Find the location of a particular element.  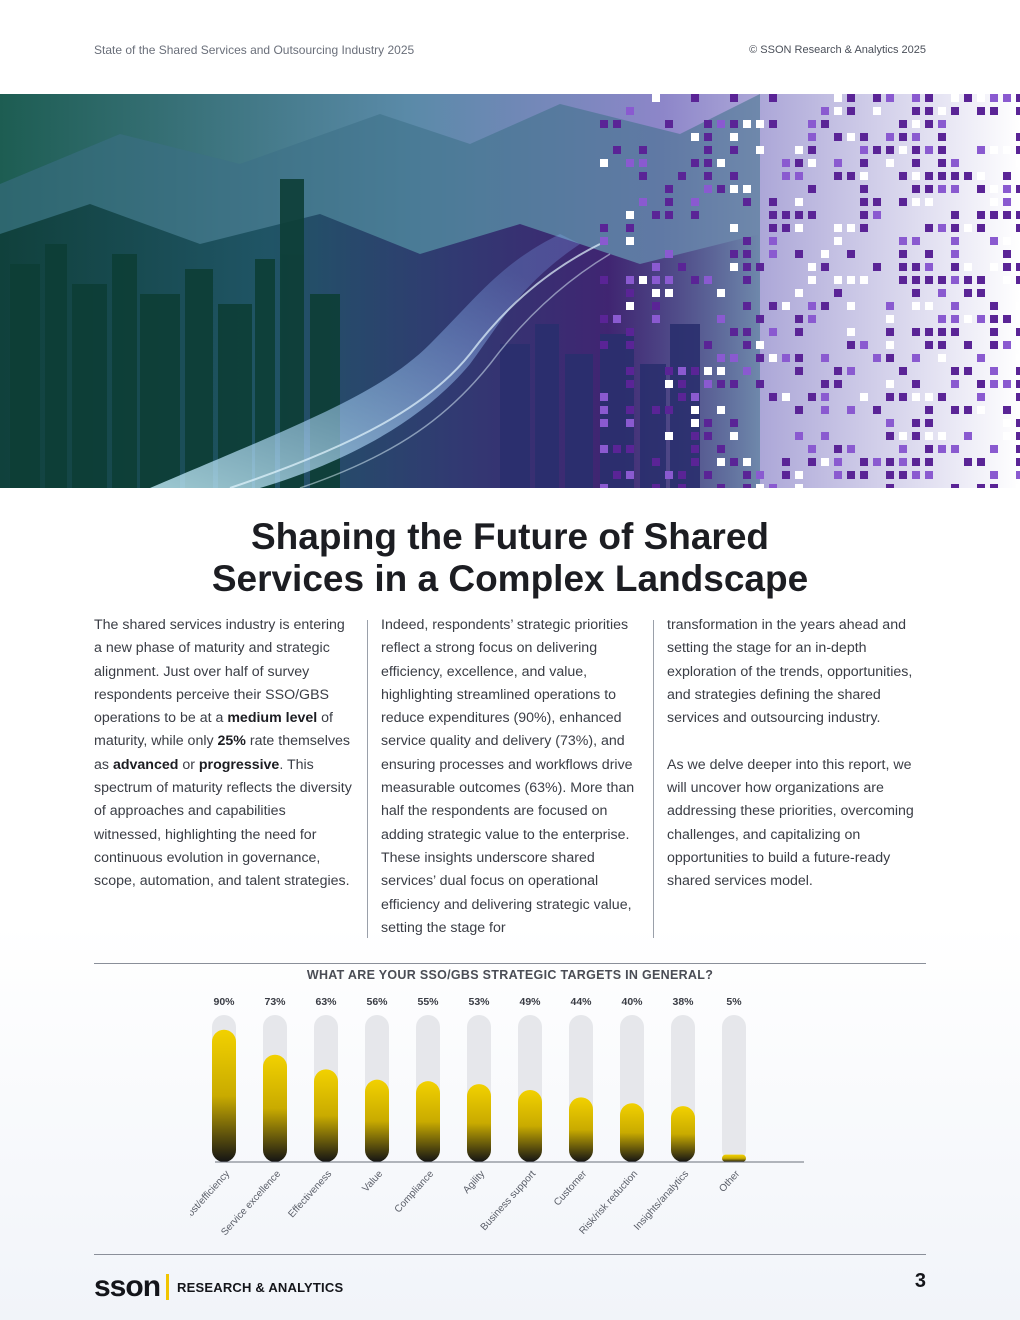

category-label: Cost/efficiency is located at coordinates (211, 1197).